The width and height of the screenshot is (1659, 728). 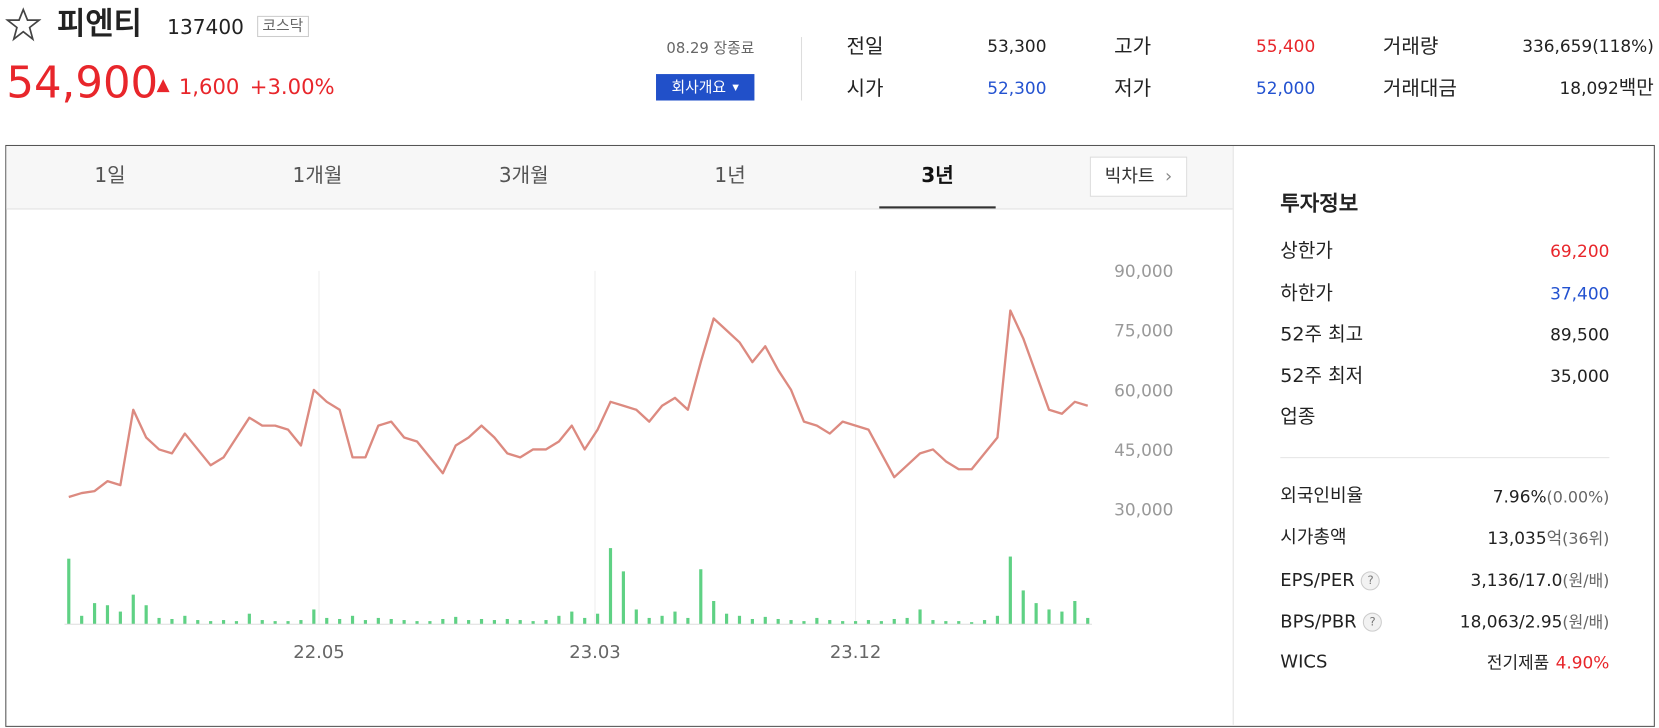 What do you see at coordinates (1306, 251) in the screenshot?
I see `info-label: 상한가` at bounding box center [1306, 251].